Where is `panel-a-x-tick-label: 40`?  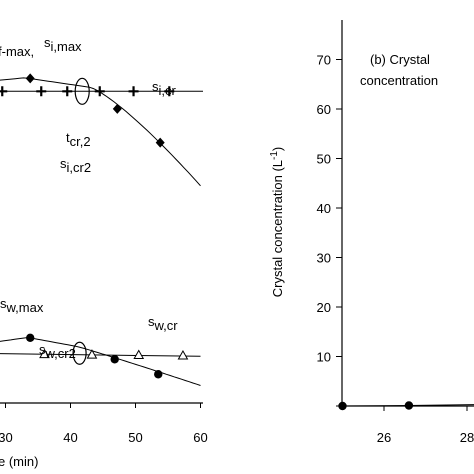
panel-a-x-tick-label: 40 is located at coordinates (70, 437).